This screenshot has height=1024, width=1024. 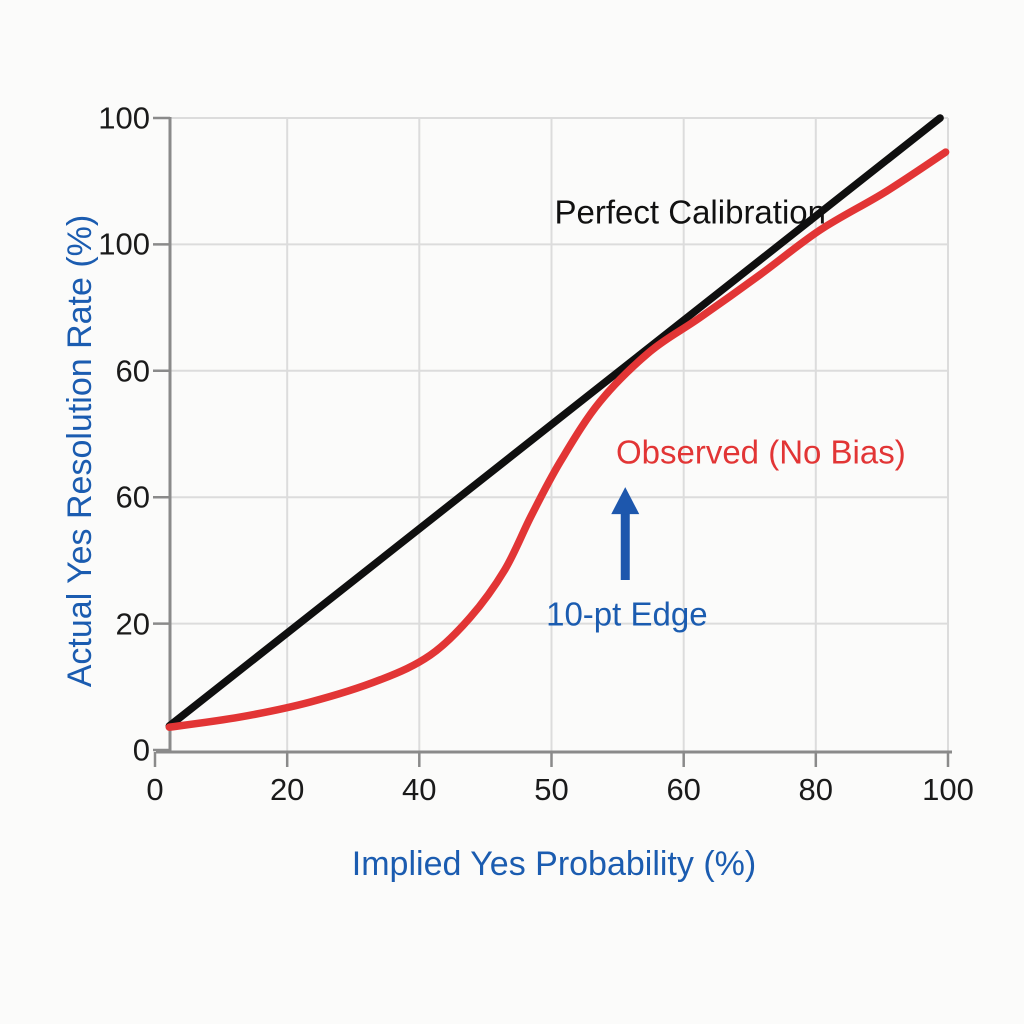 I want to click on x-axis-title: Implied Yes Probability (%), so click(x=554, y=864).